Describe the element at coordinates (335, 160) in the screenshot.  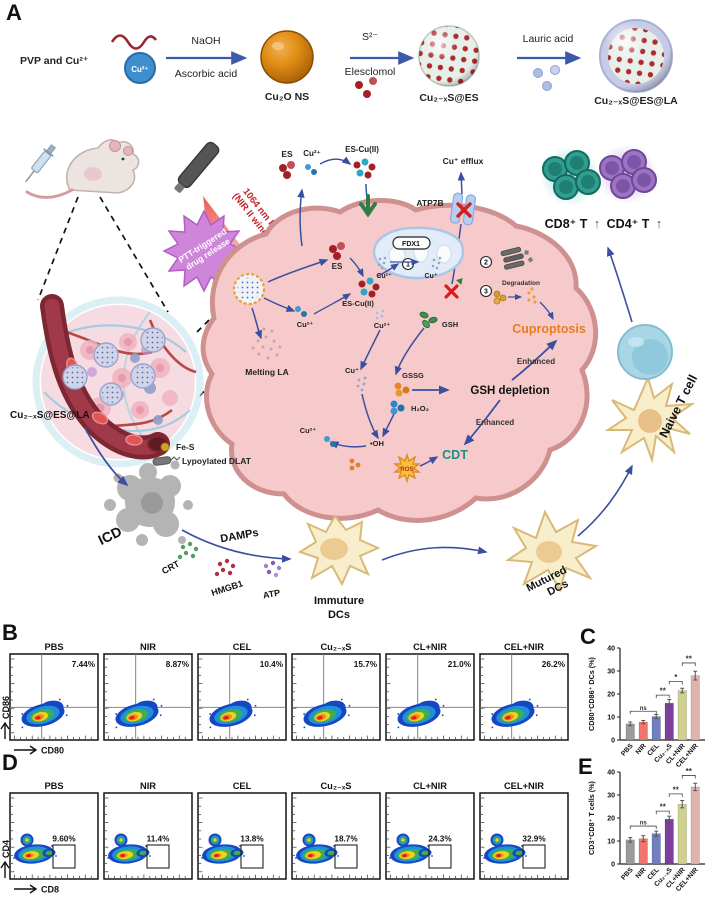
I see `arrow-to-escu` at that location.